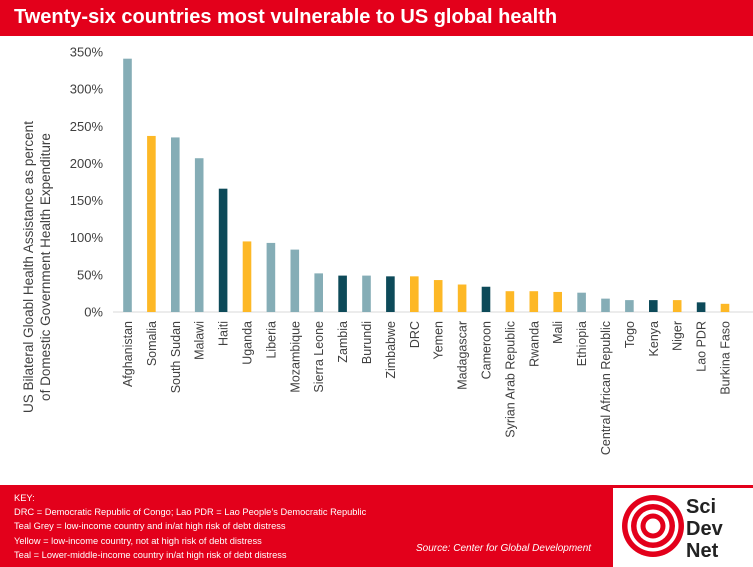  What do you see at coordinates (415, 334) in the screenshot?
I see `x-tick-label: DRC` at bounding box center [415, 334].